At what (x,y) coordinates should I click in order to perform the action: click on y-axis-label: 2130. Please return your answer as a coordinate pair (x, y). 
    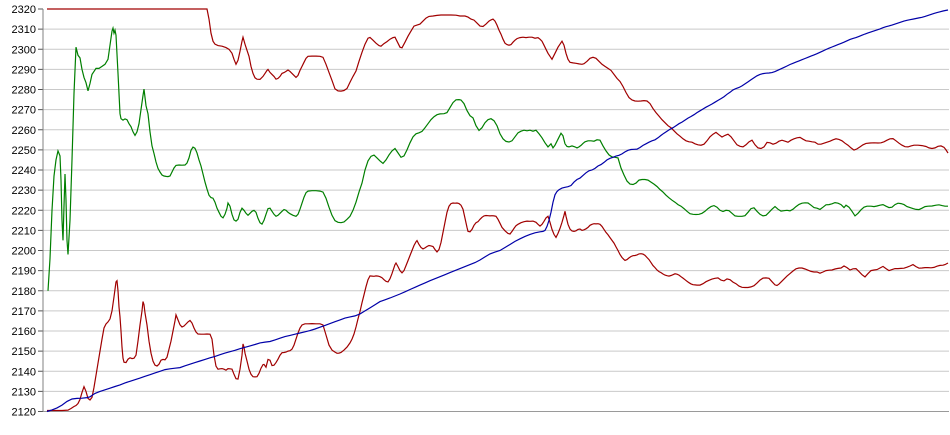
    Looking at the image, I should click on (24, 392).